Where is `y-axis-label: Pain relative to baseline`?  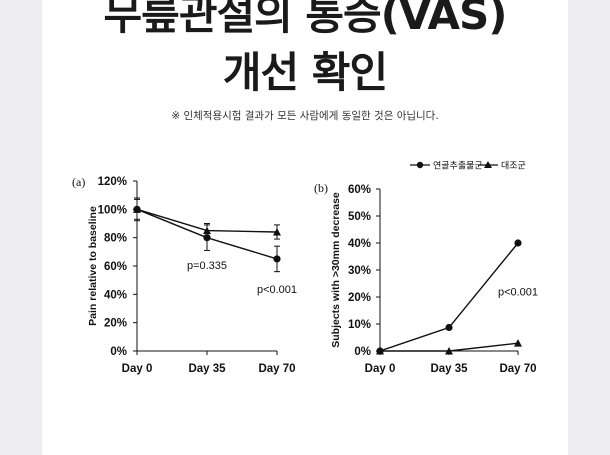 y-axis-label: Pain relative to baseline is located at coordinates (93, 266).